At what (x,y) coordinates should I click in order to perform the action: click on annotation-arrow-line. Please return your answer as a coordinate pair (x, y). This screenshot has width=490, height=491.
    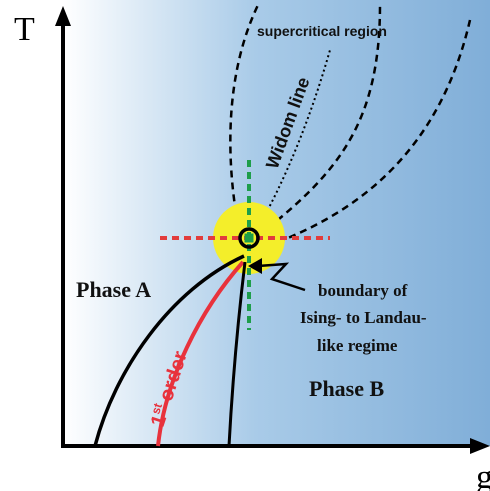
    Looking at the image, I should click on (281, 277).